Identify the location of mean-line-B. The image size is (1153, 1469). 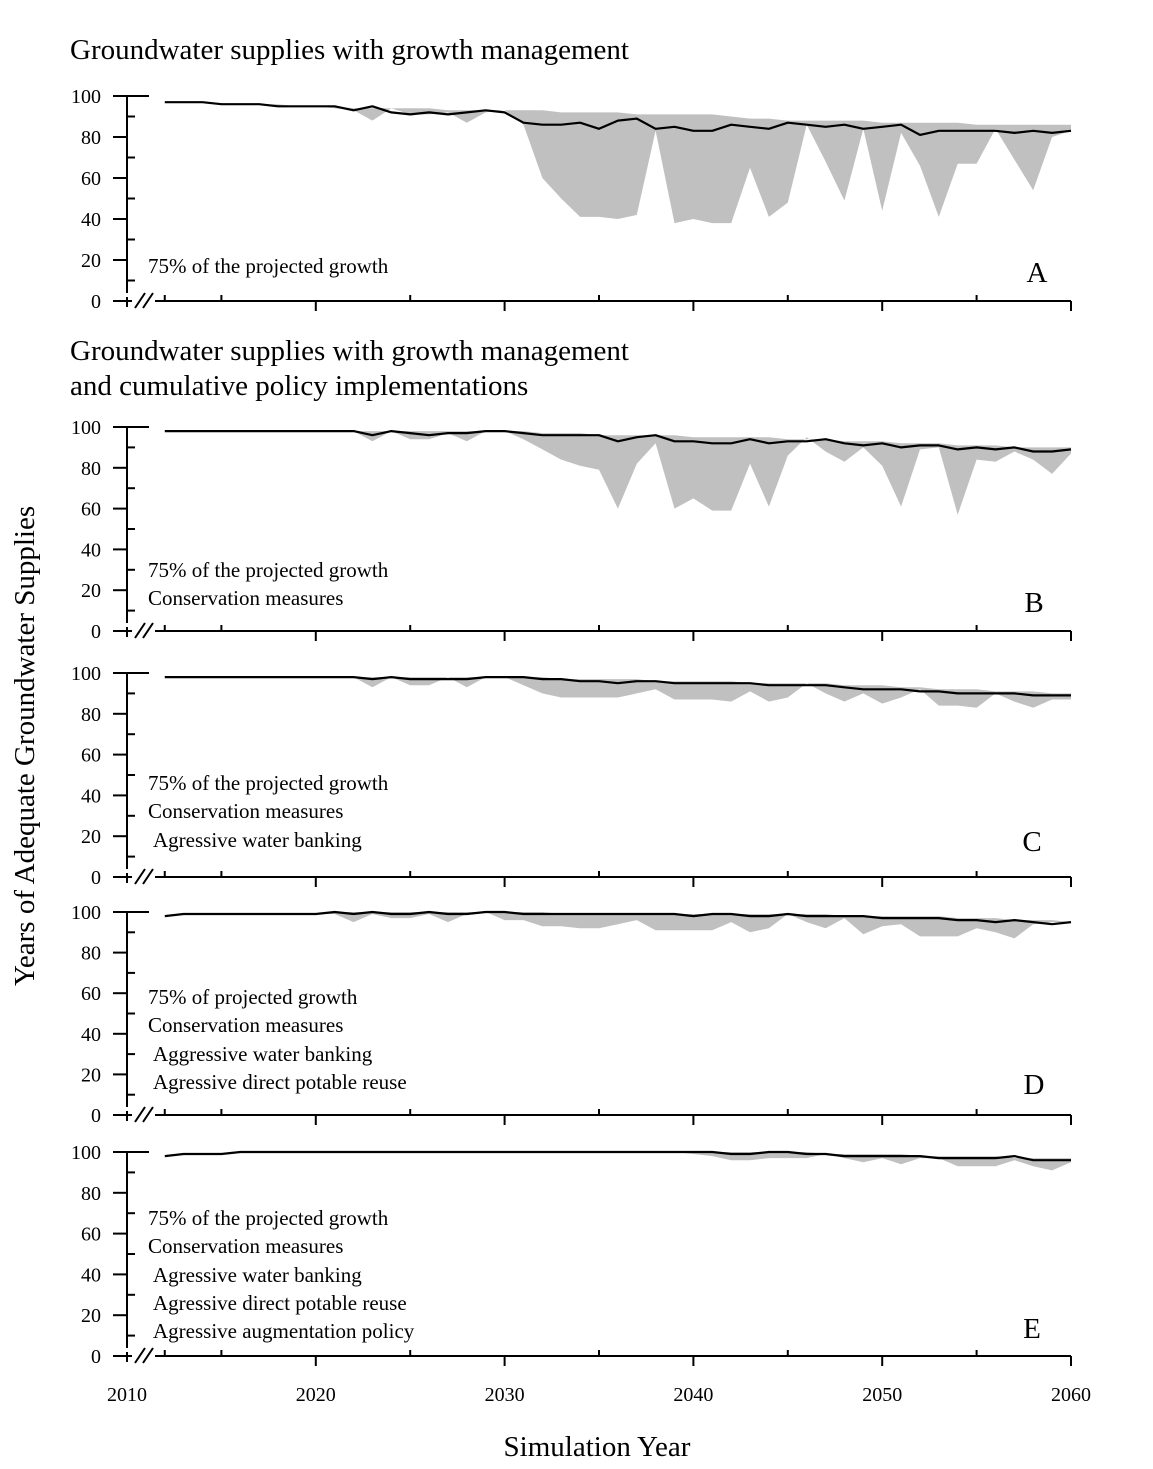
(618, 441).